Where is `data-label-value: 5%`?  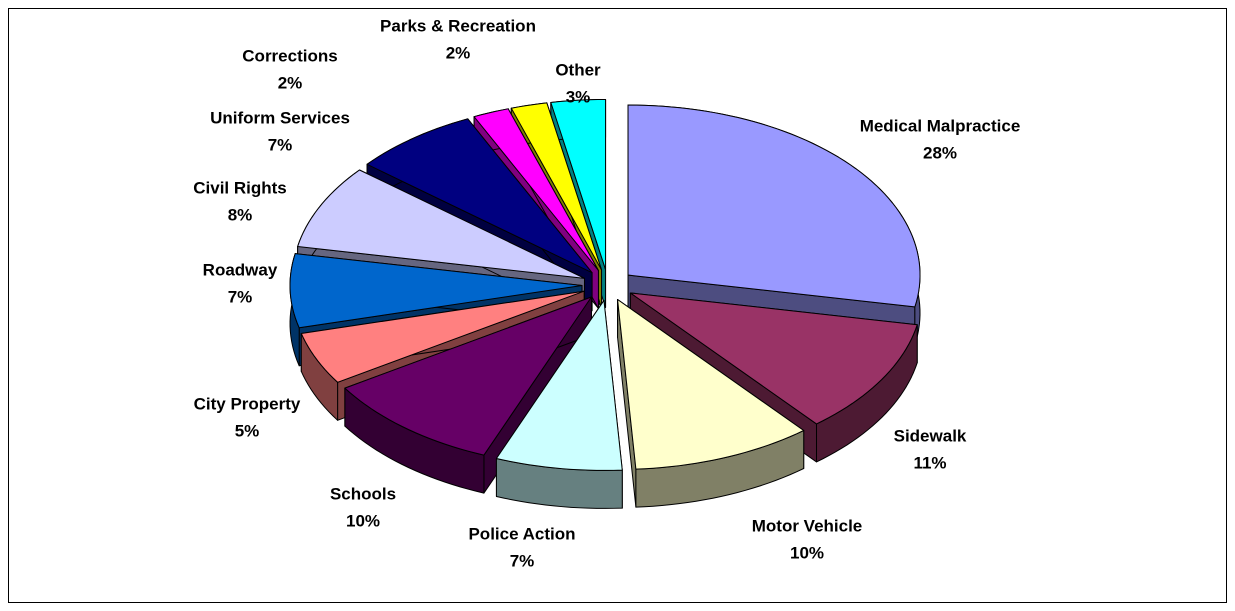
data-label-value: 5% is located at coordinates (247, 430).